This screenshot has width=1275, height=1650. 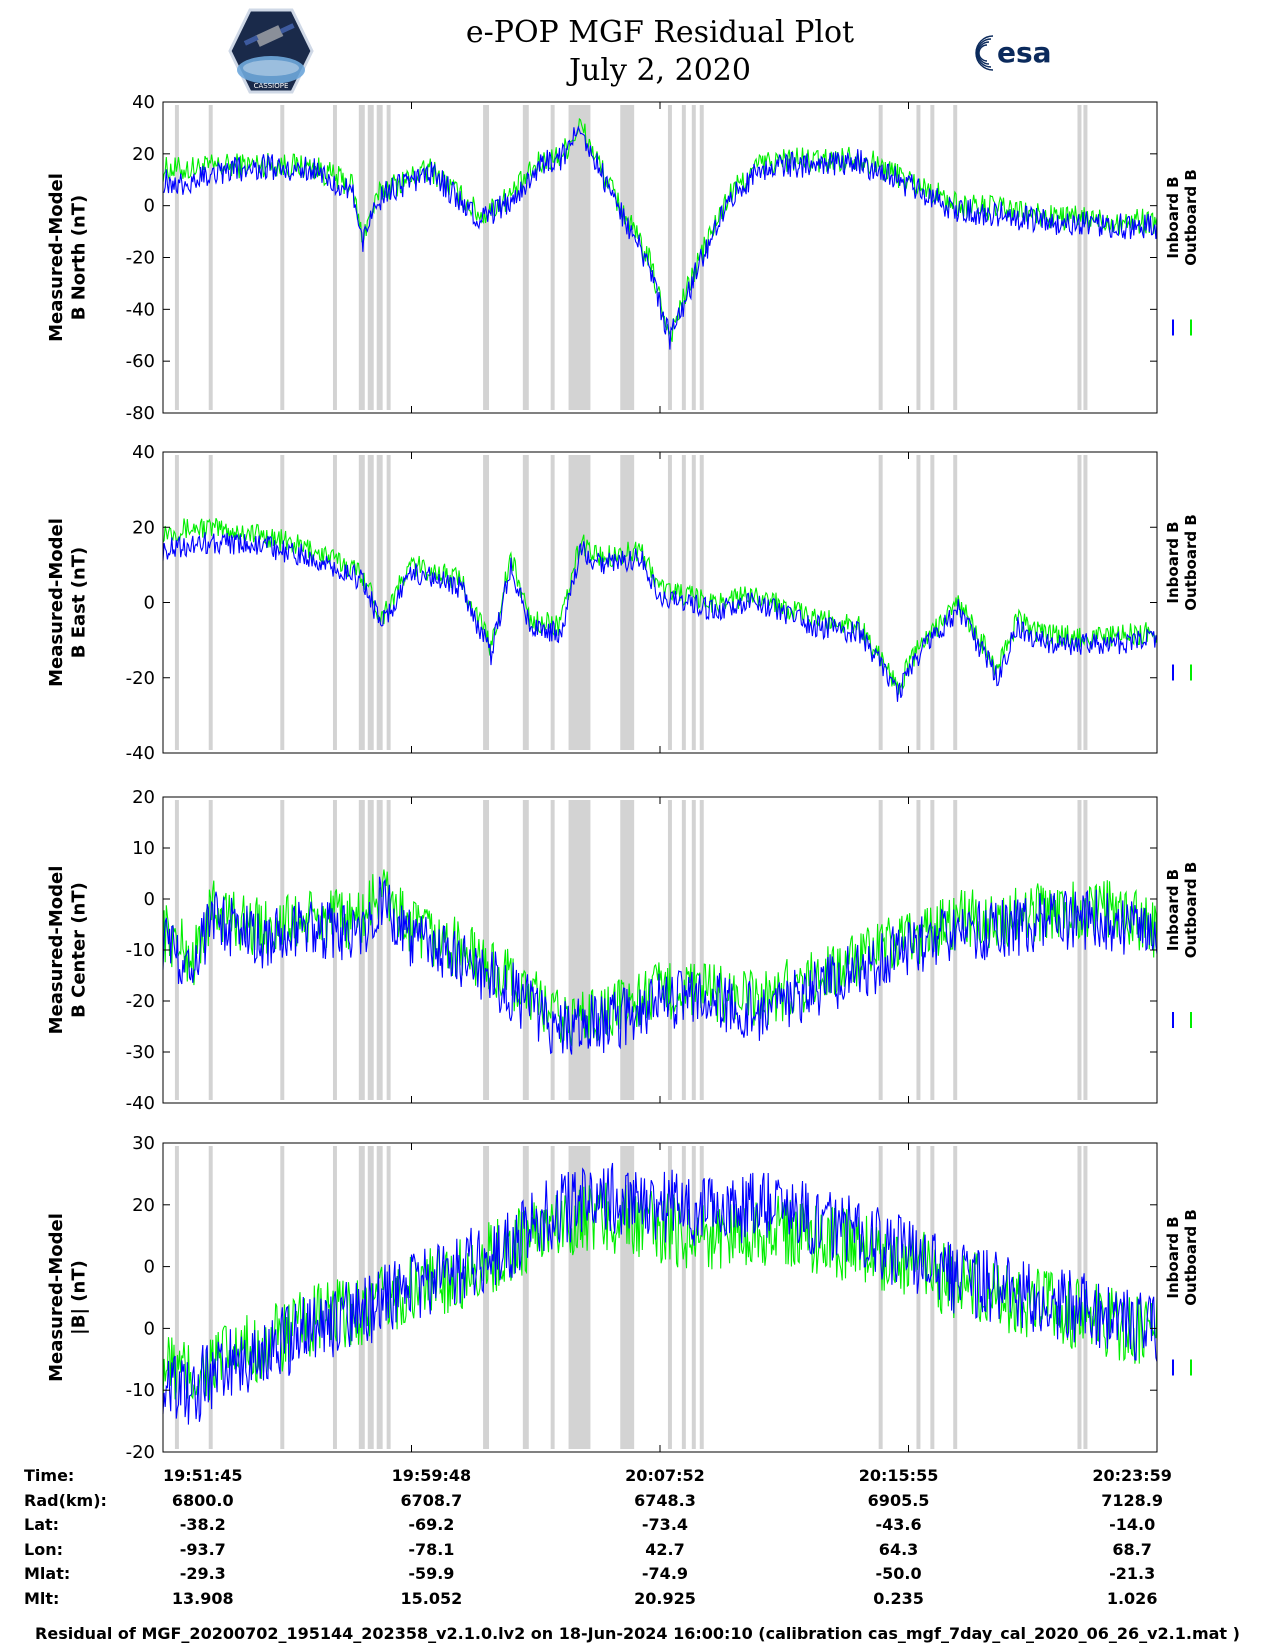 What do you see at coordinates (271, 51) in the screenshot?
I see `cassiope-mission-logo: CASSIOPE` at bounding box center [271, 51].